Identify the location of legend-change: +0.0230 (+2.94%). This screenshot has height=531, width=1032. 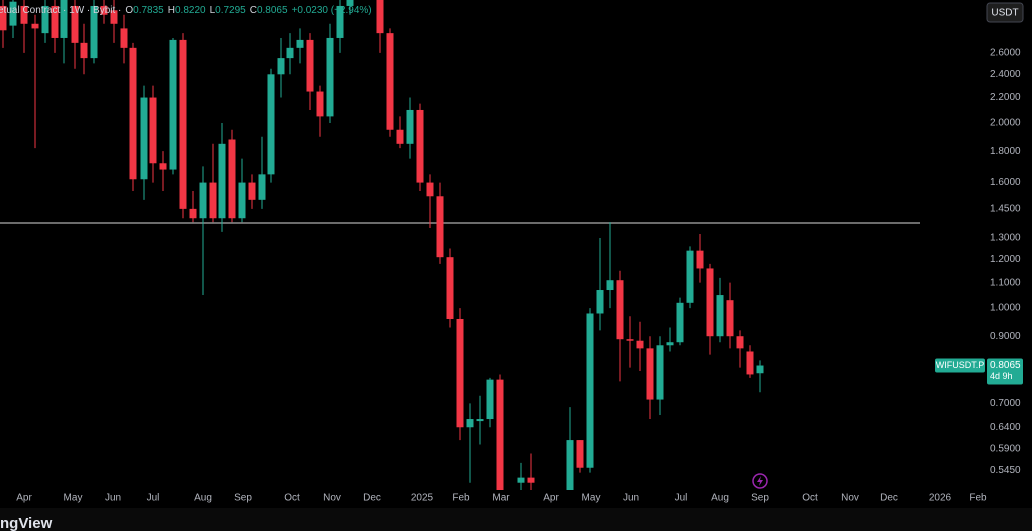
(332, 10).